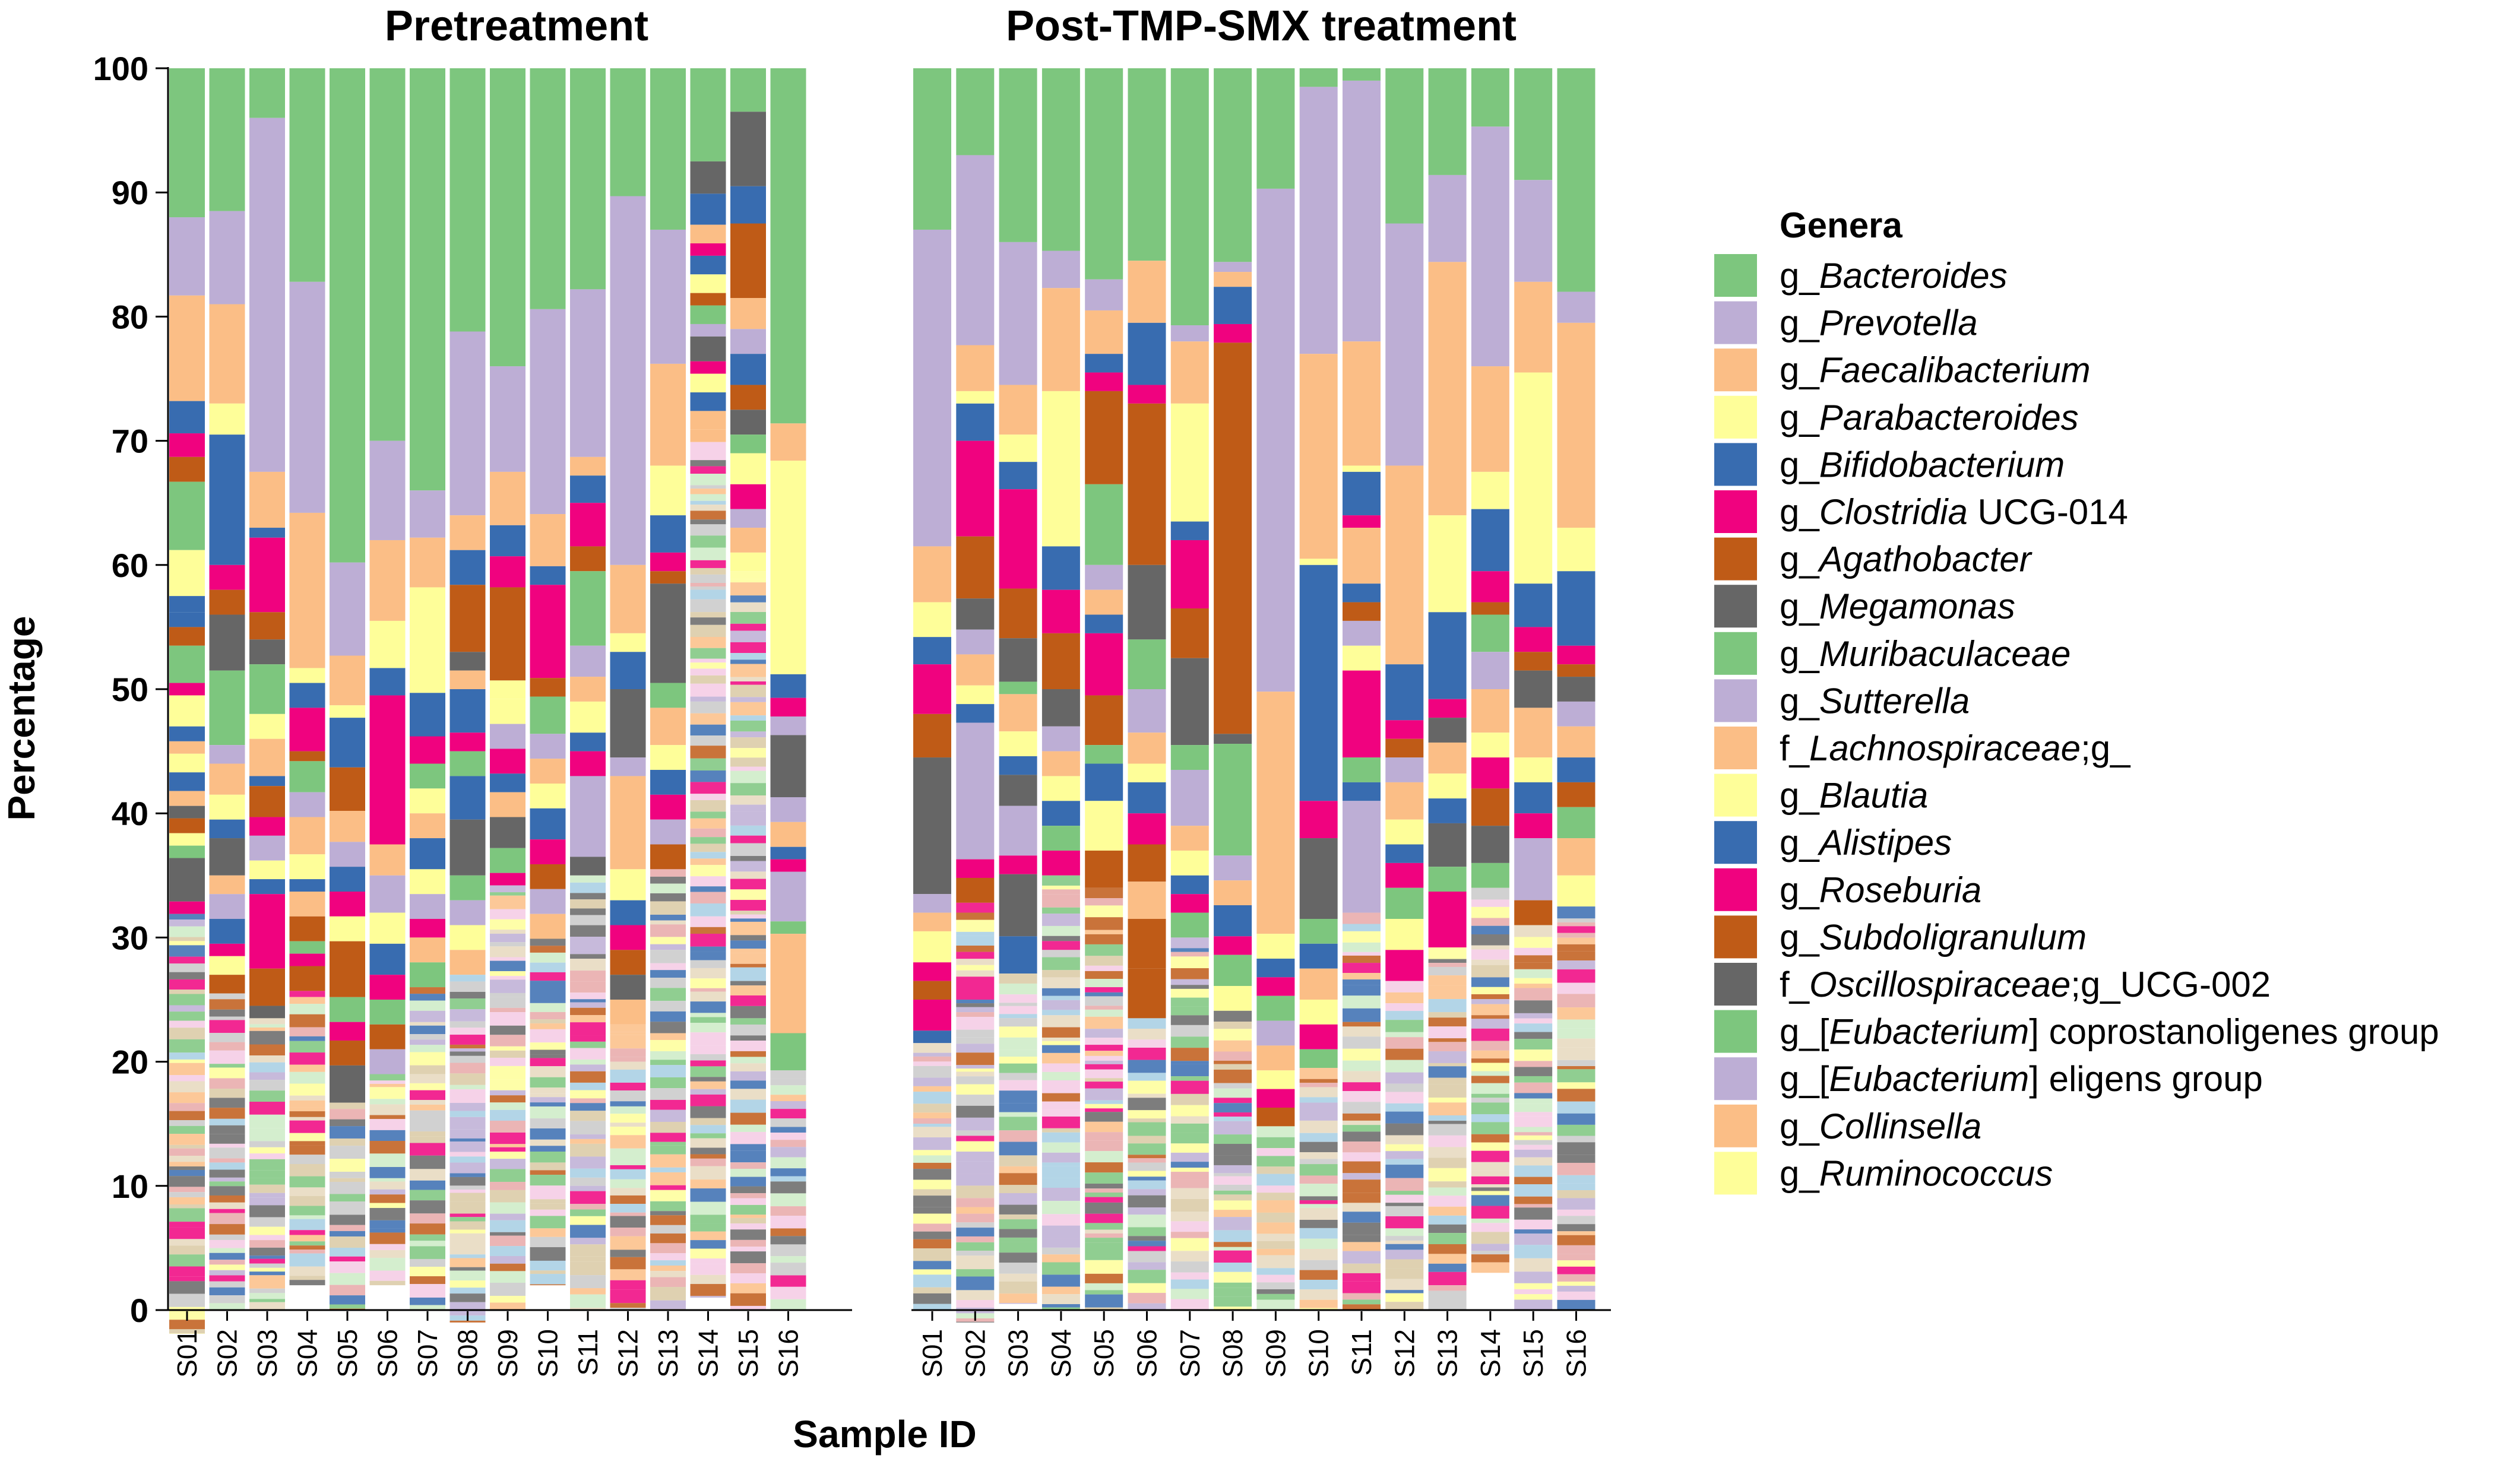 The width and height of the screenshot is (2520, 1465). What do you see at coordinates (1735, 606) in the screenshot?
I see `legend-swatch` at bounding box center [1735, 606].